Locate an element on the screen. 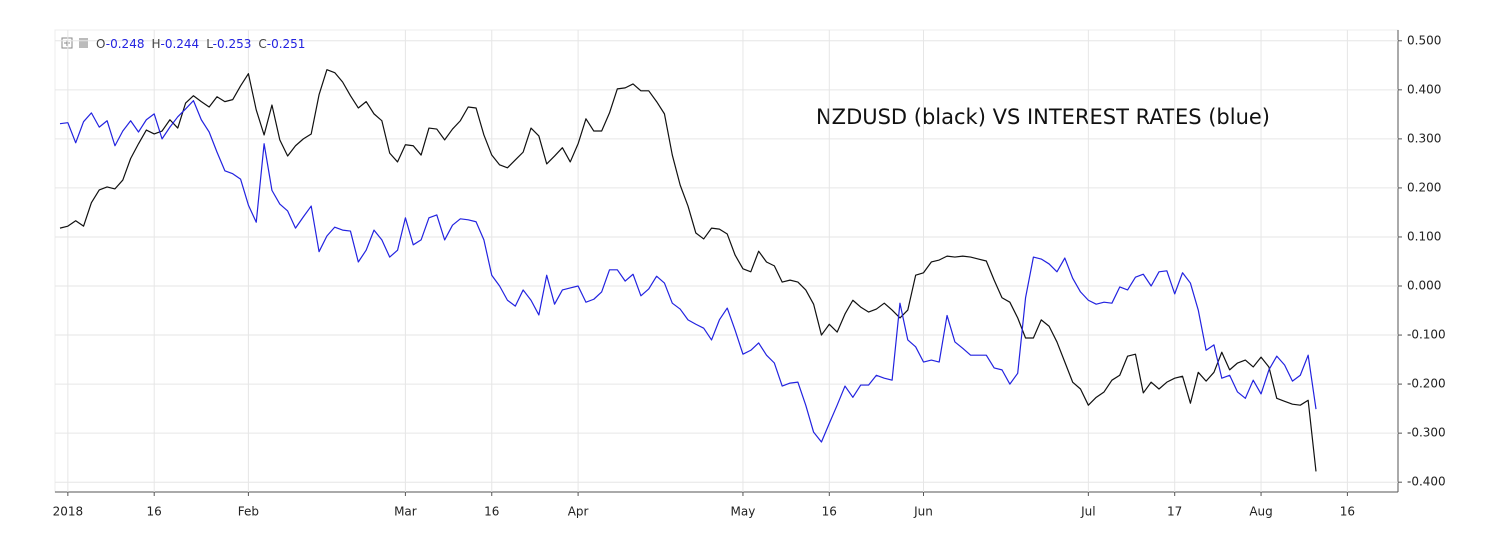 The width and height of the screenshot is (1502, 556). x-tick-label: Jun is located at coordinates (923, 512).